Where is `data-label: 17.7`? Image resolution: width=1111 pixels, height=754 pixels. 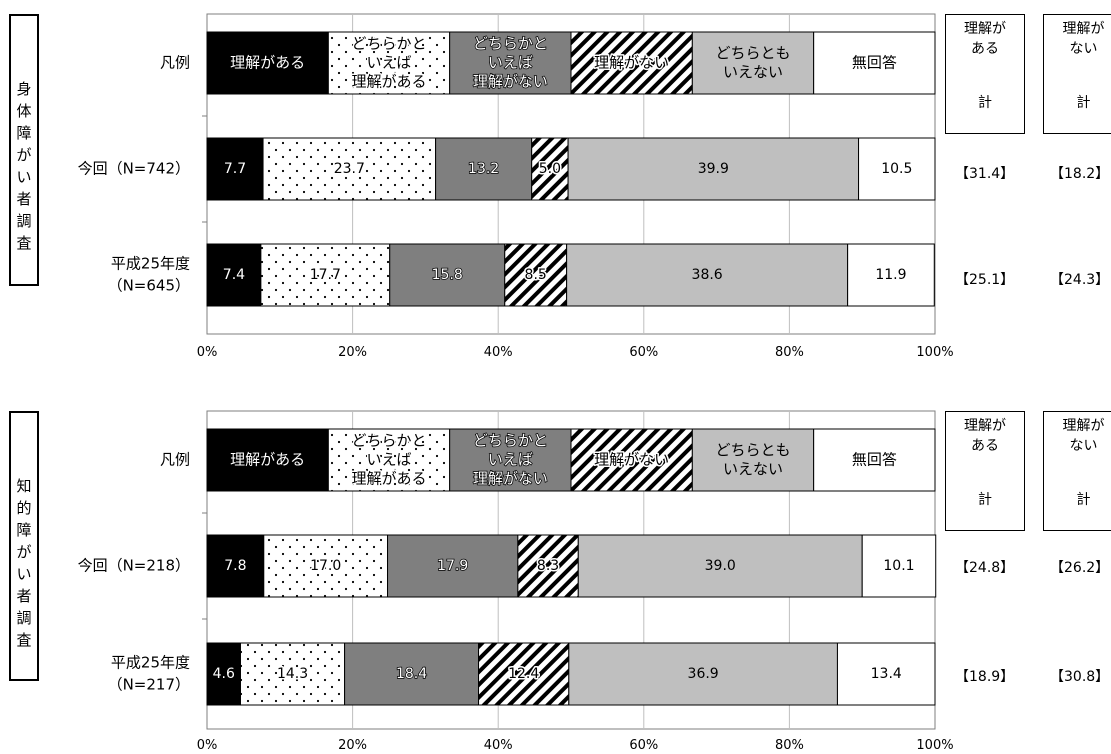
data-label: 17.7 is located at coordinates (325, 275).